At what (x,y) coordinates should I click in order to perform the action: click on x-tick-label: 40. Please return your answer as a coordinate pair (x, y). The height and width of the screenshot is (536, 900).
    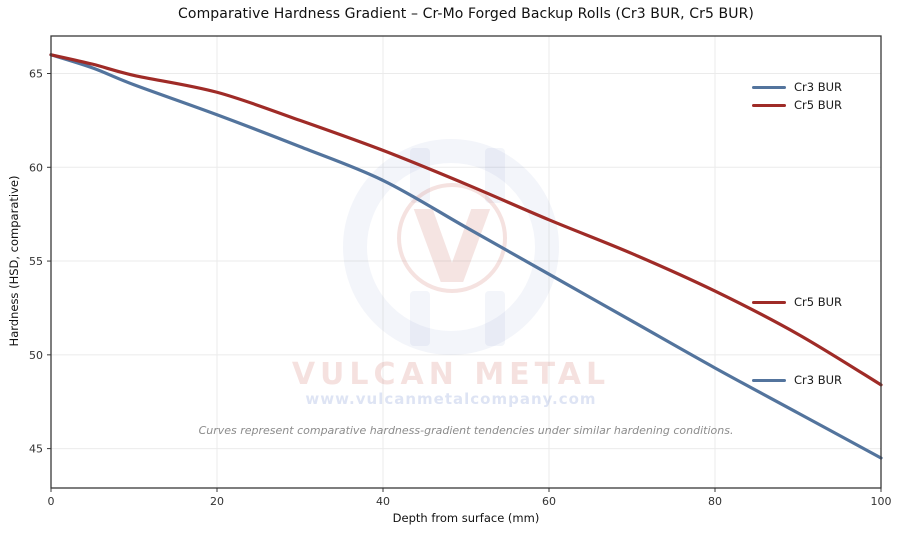
    Looking at the image, I should click on (383, 501).